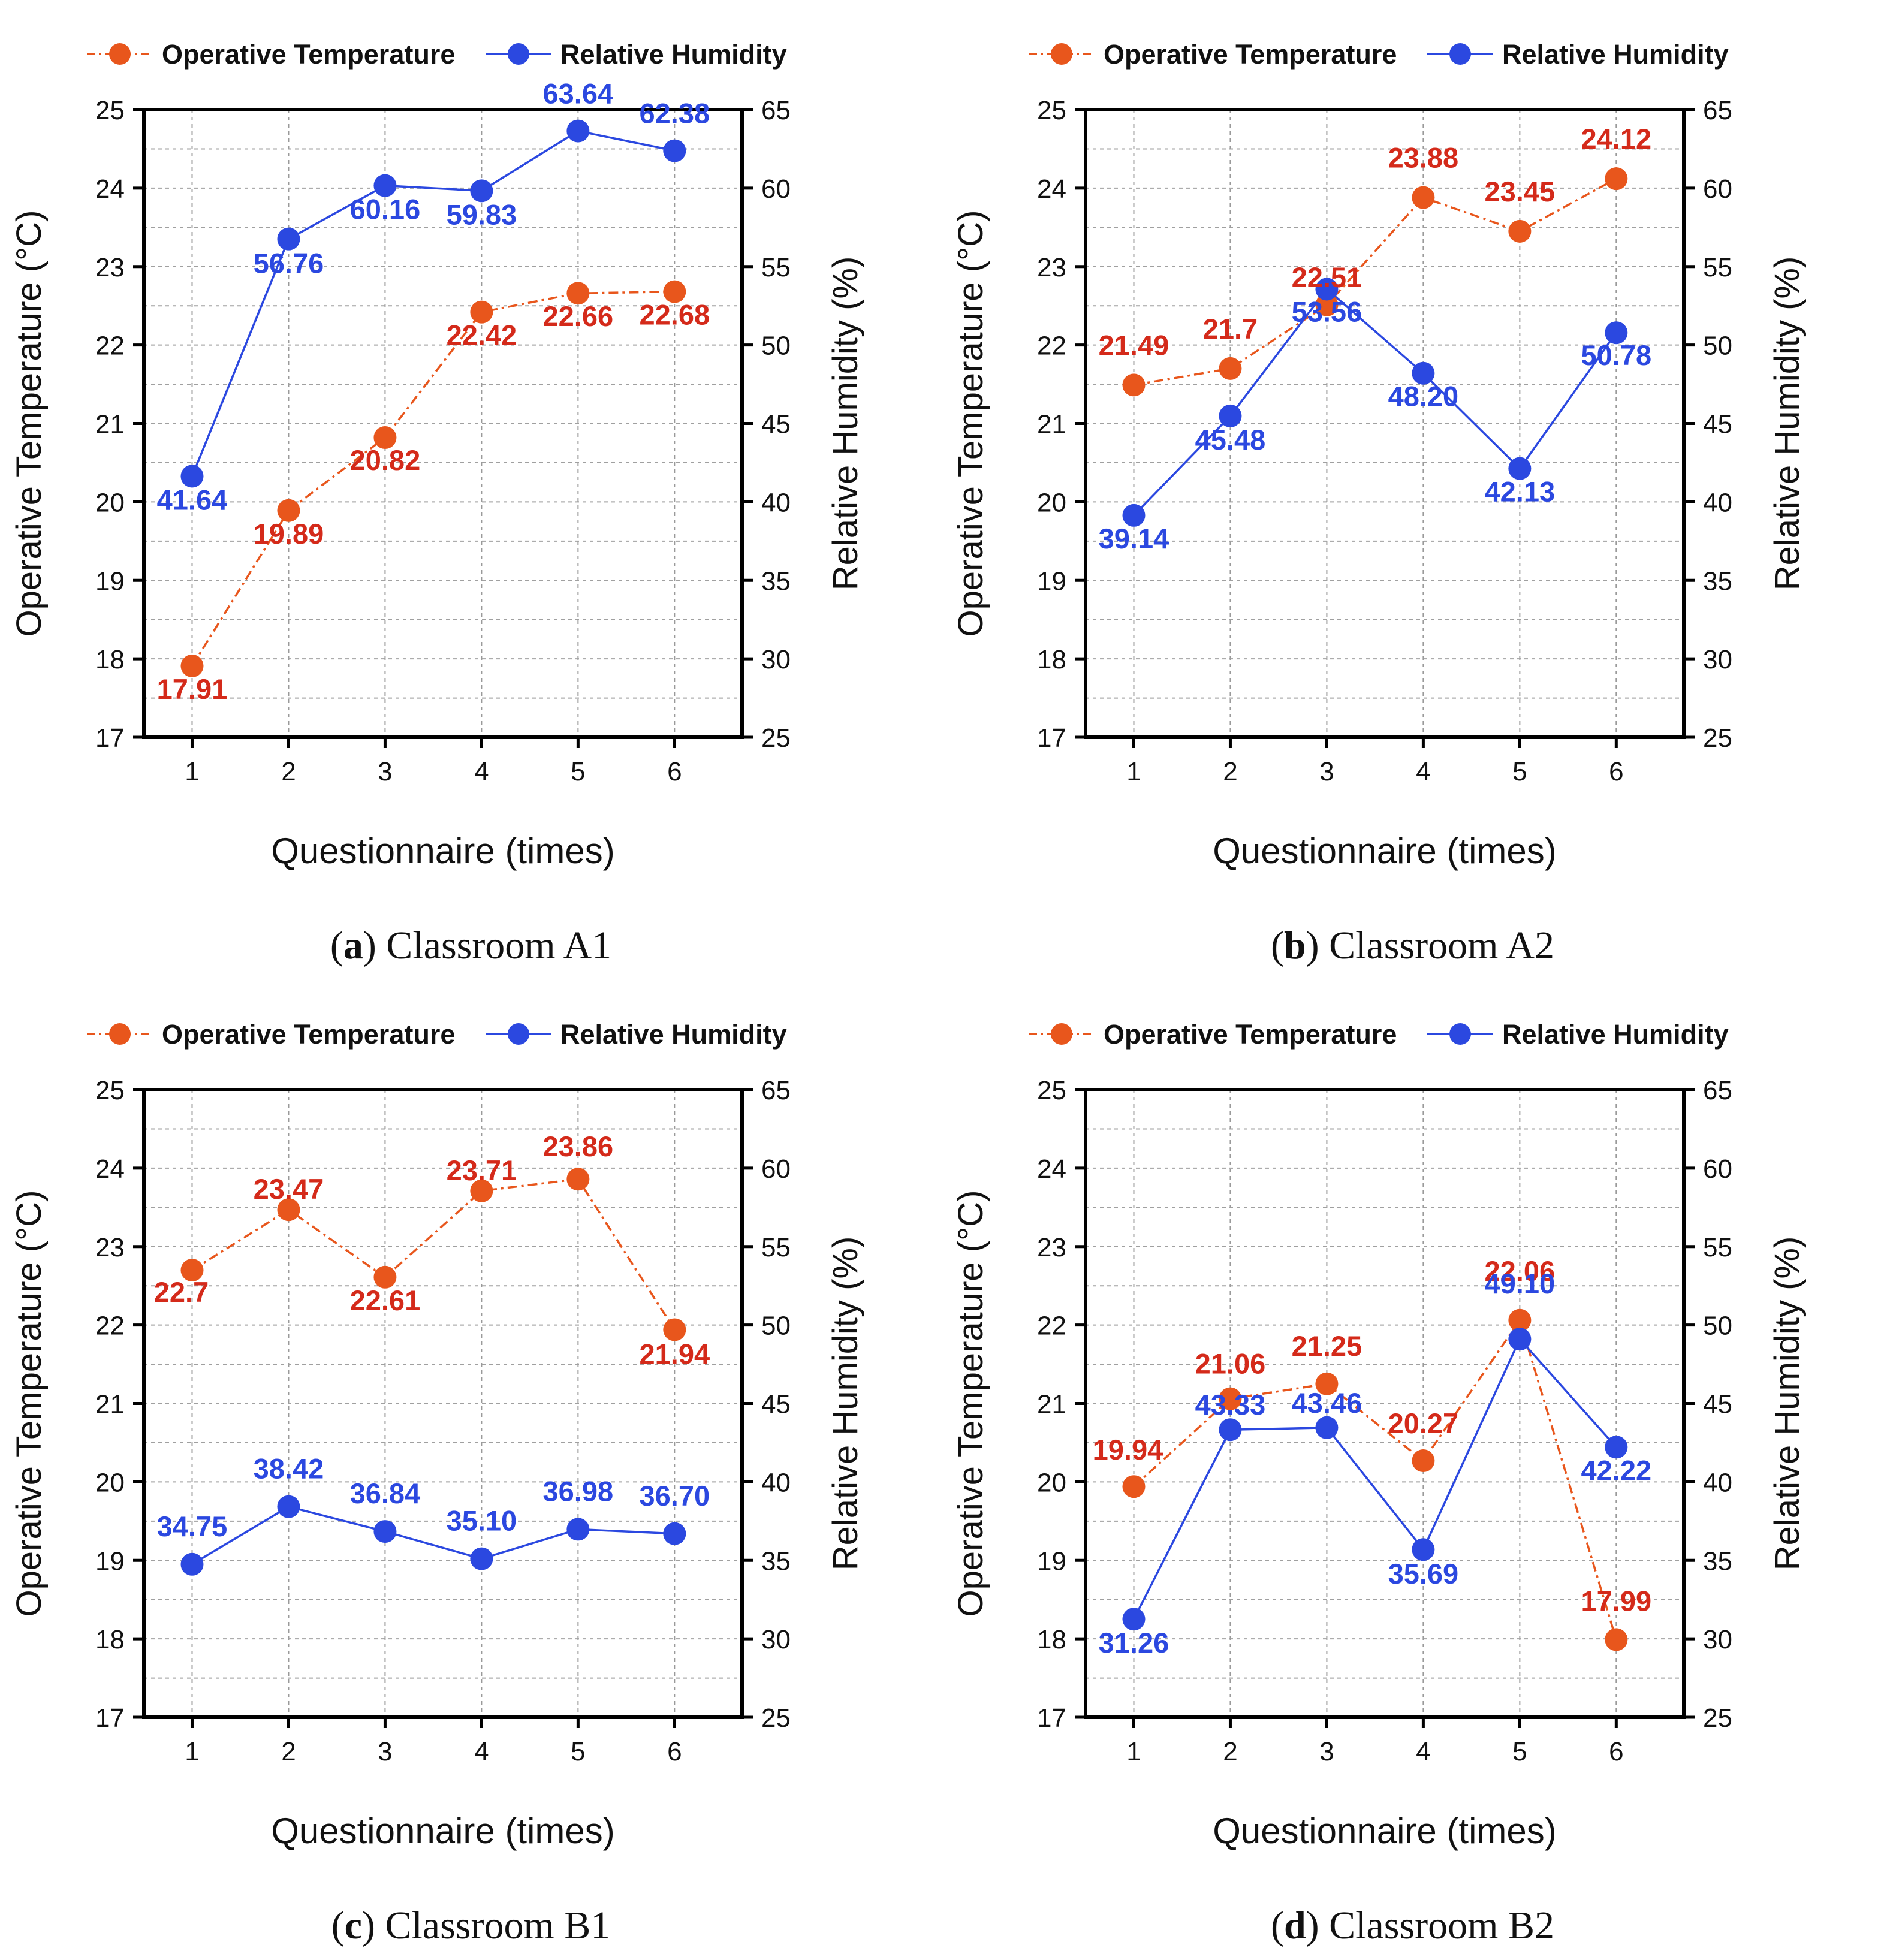  What do you see at coordinates (192, 1526) in the screenshot?
I see `humidity-data-label: 34.75` at bounding box center [192, 1526].